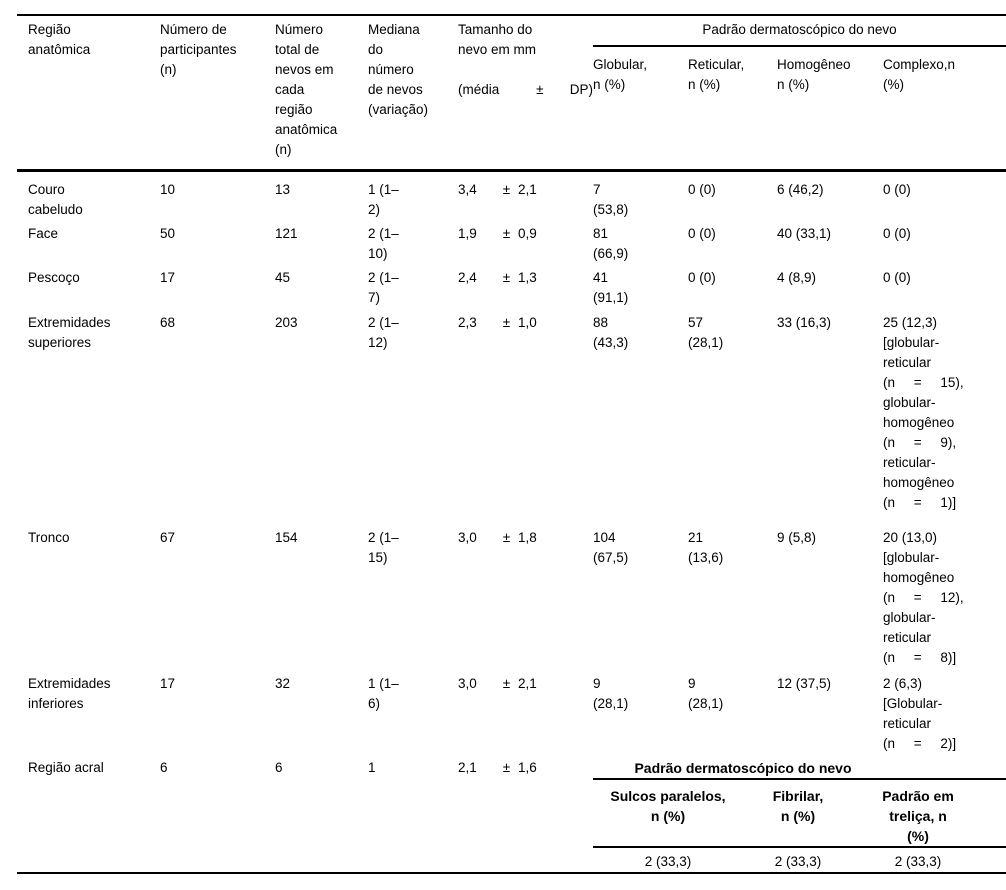 The width and height of the screenshot is (1006, 890). Describe the element at coordinates (620, 74) in the screenshot. I see `col-header-globular: Globular, n (%)` at that location.